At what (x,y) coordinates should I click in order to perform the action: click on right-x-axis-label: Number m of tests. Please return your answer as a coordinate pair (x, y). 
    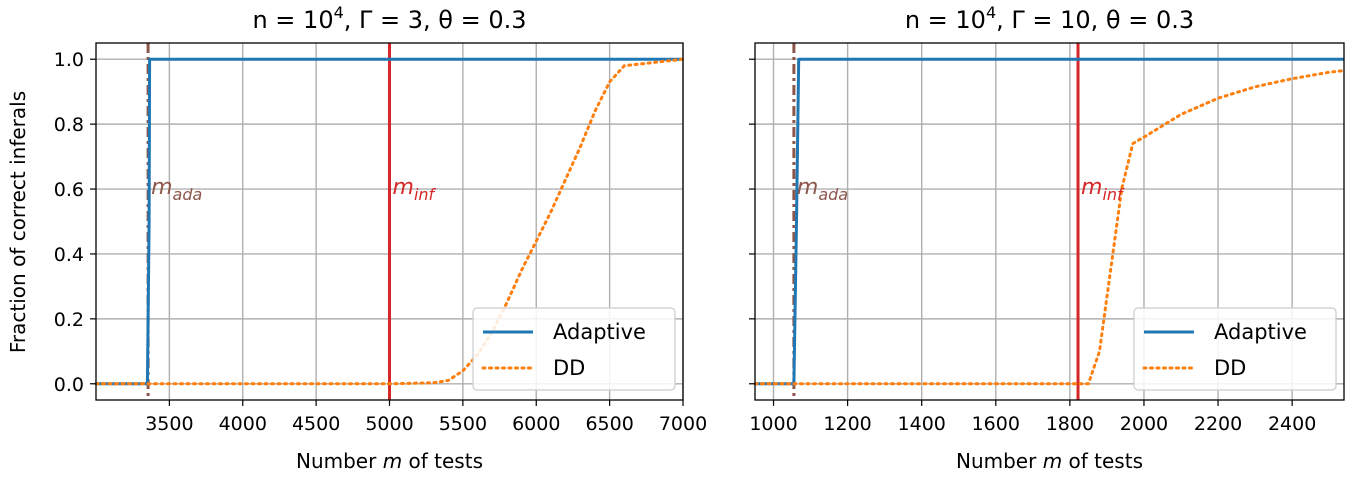
    Looking at the image, I should click on (1049, 461).